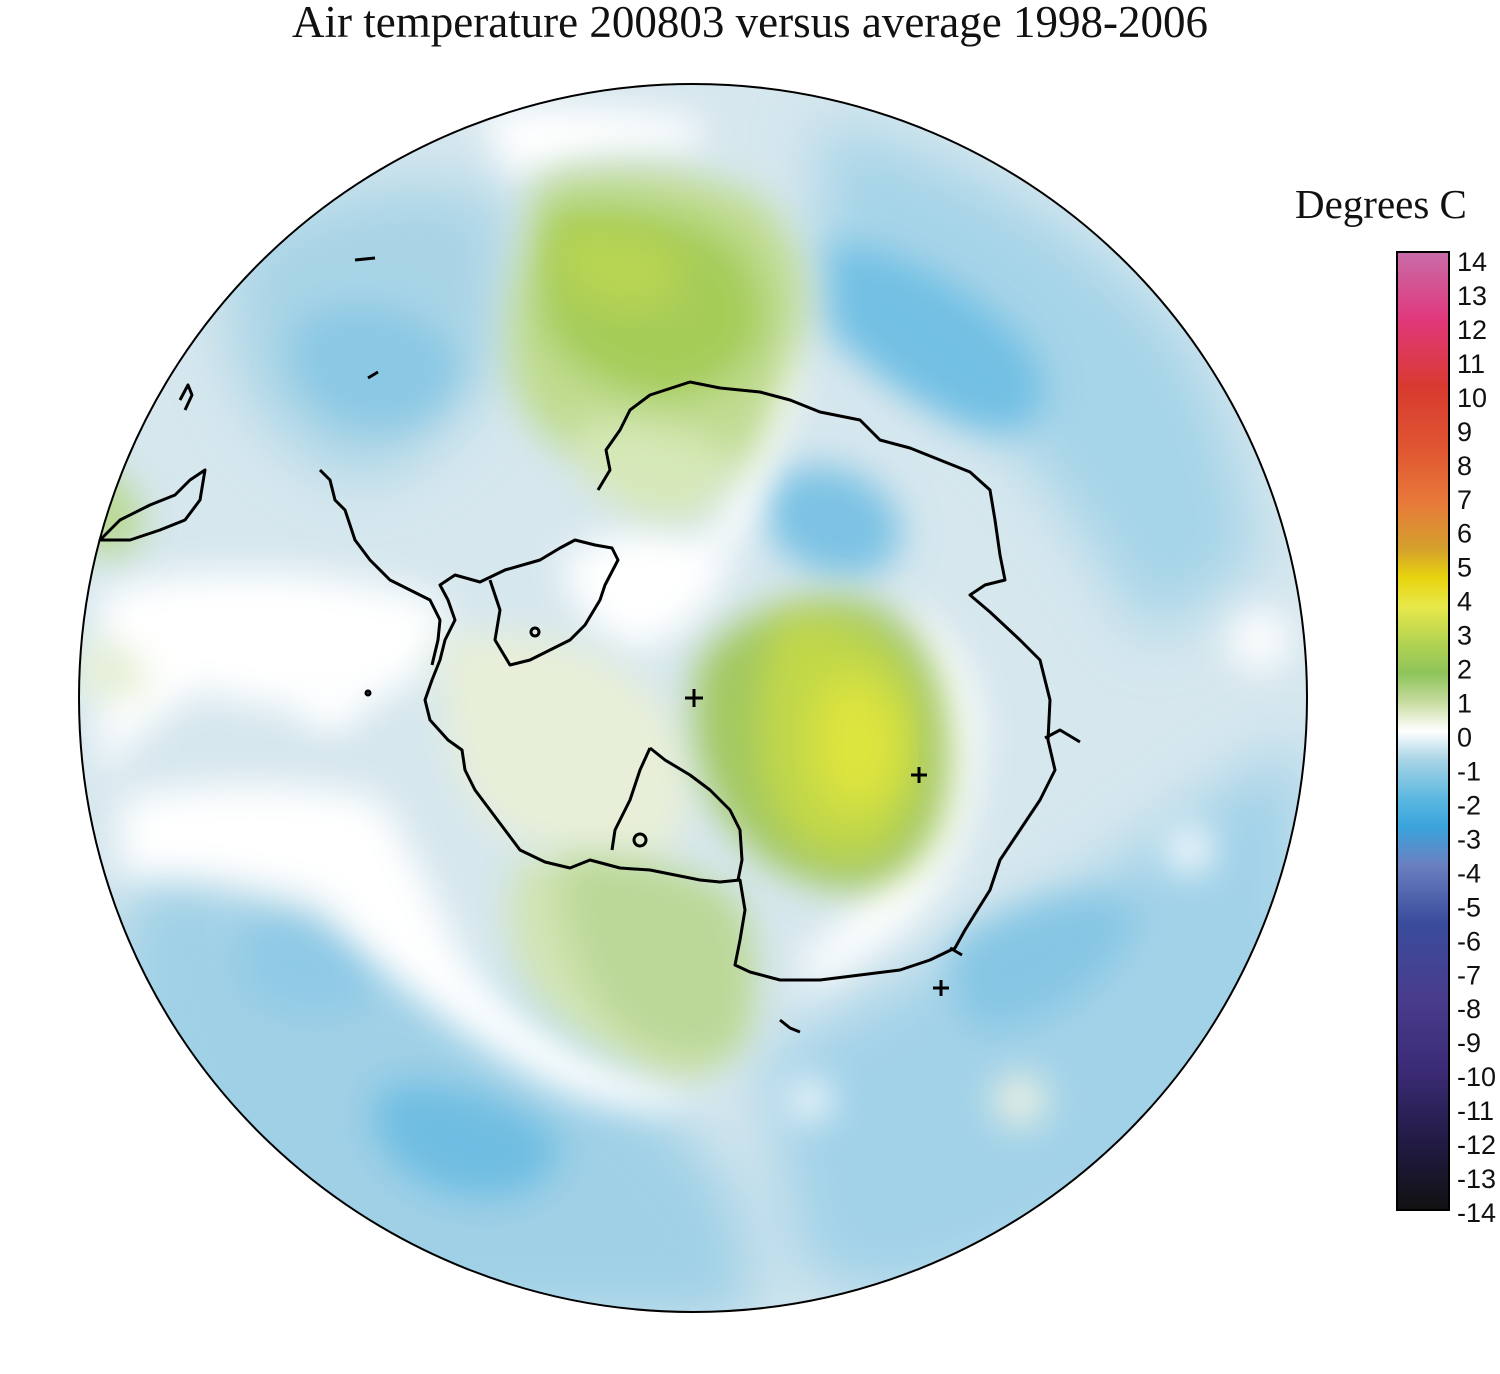 This screenshot has width=1500, height=1374. What do you see at coordinates (1472, 296) in the screenshot?
I see `colorbar-tick-label: 13` at bounding box center [1472, 296].